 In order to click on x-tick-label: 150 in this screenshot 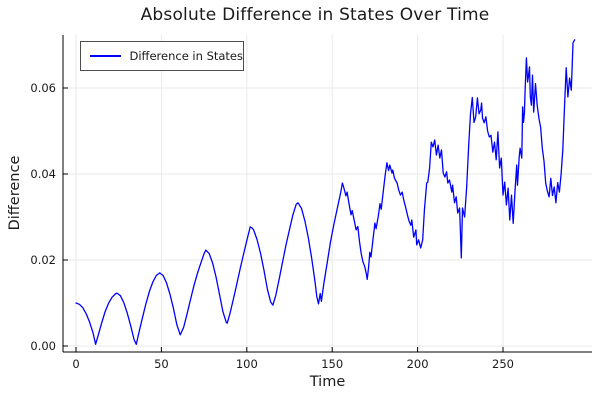, I will do `click(332, 364)`.